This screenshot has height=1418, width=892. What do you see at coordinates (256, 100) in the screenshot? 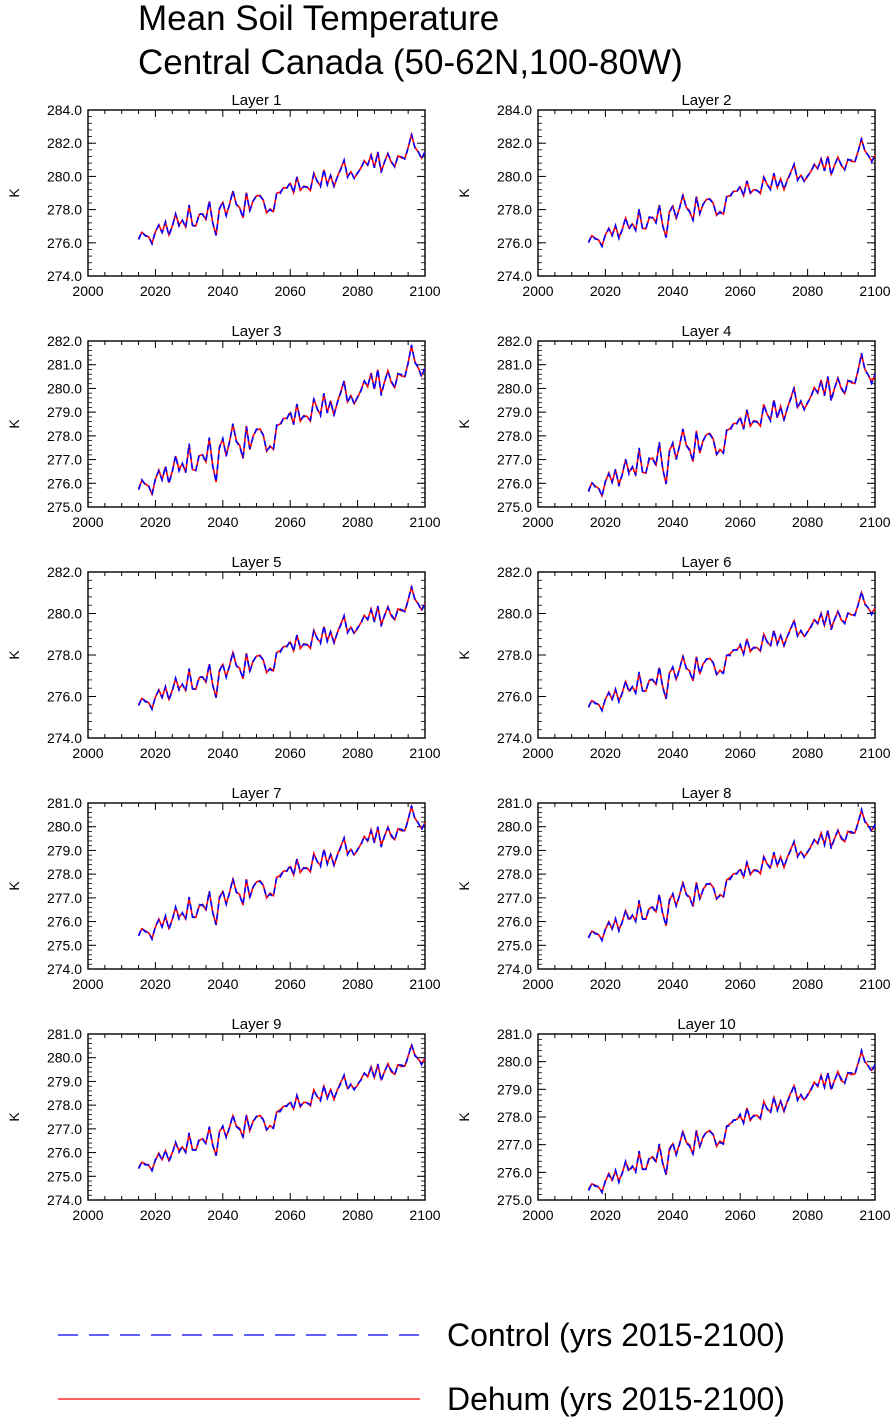
I see `panel-title: Layer 1` at bounding box center [256, 100].